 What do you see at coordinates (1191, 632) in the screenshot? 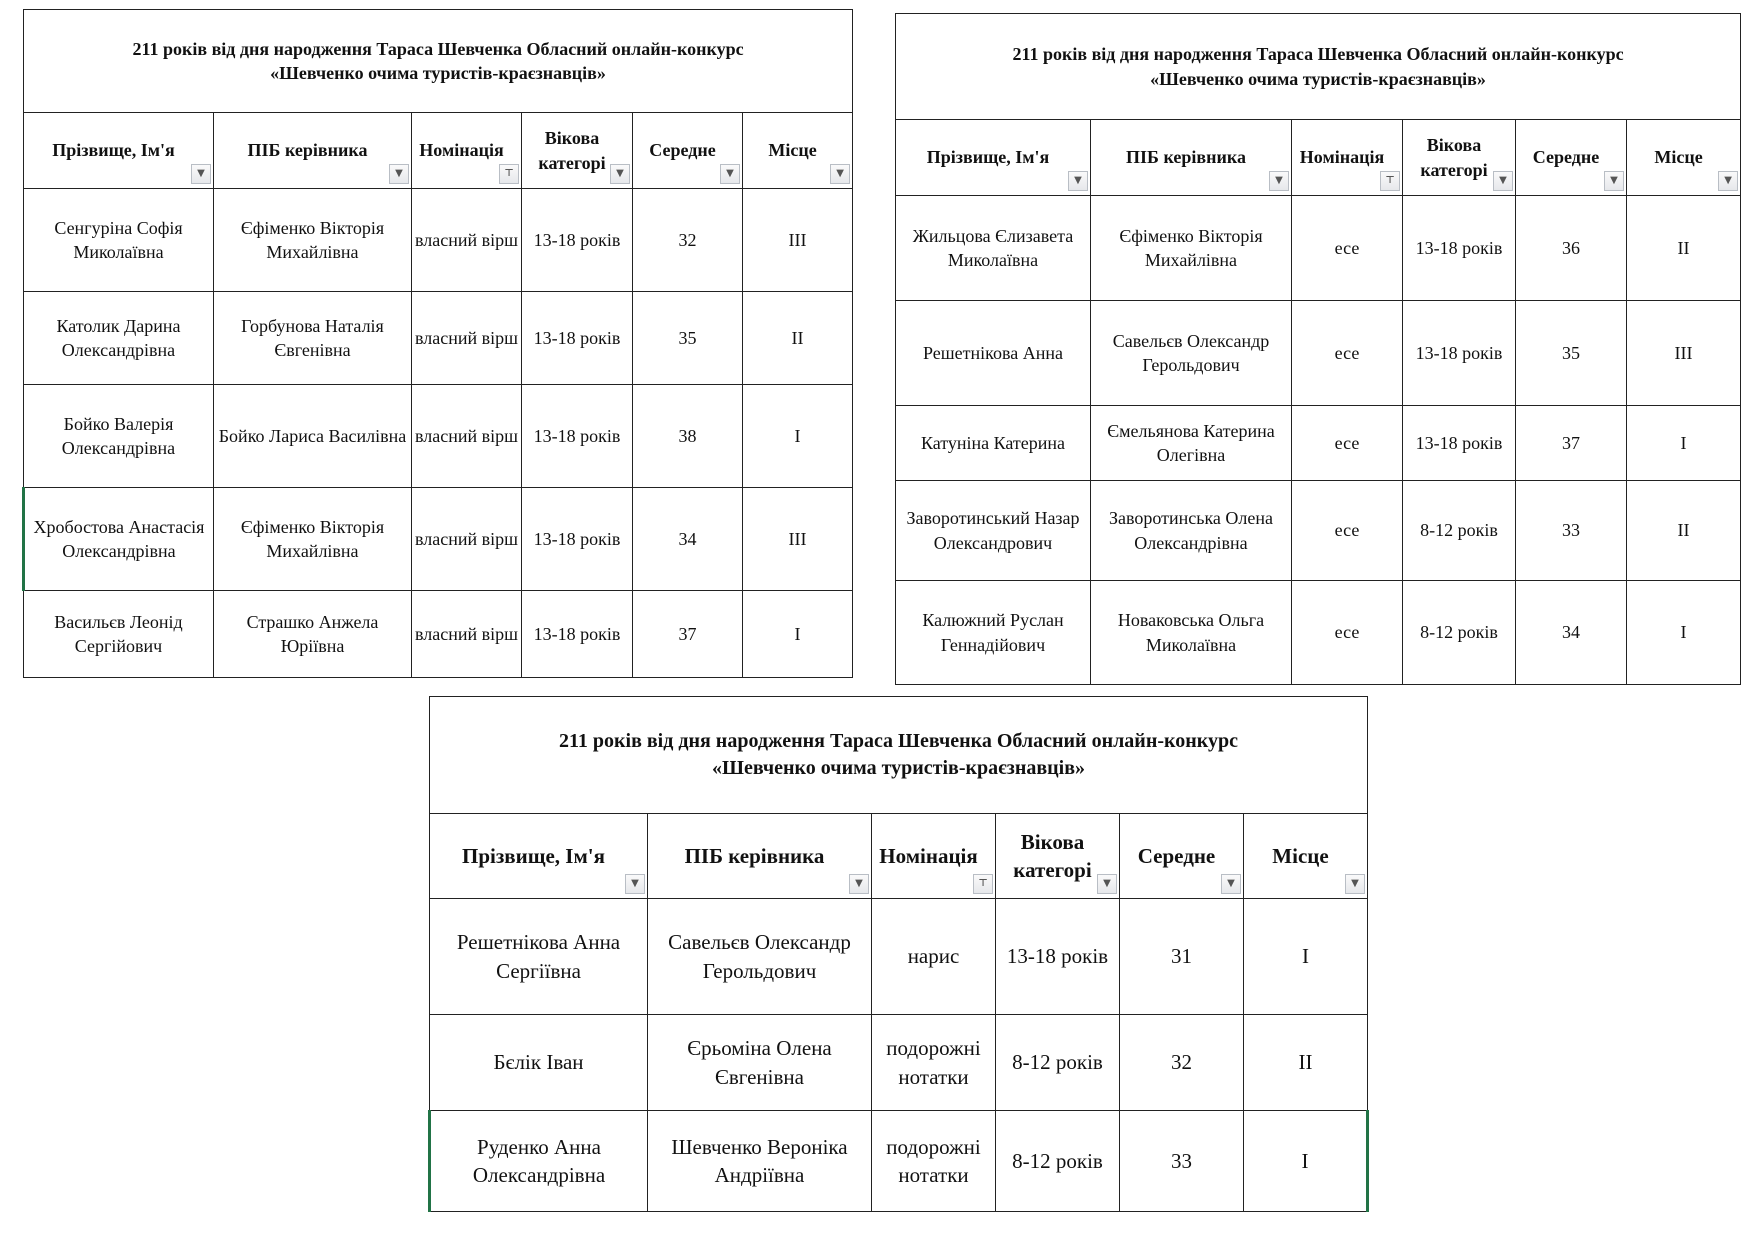
I see `cell-supervisor: Новаковська Ольга Миколаївна` at bounding box center [1191, 632].